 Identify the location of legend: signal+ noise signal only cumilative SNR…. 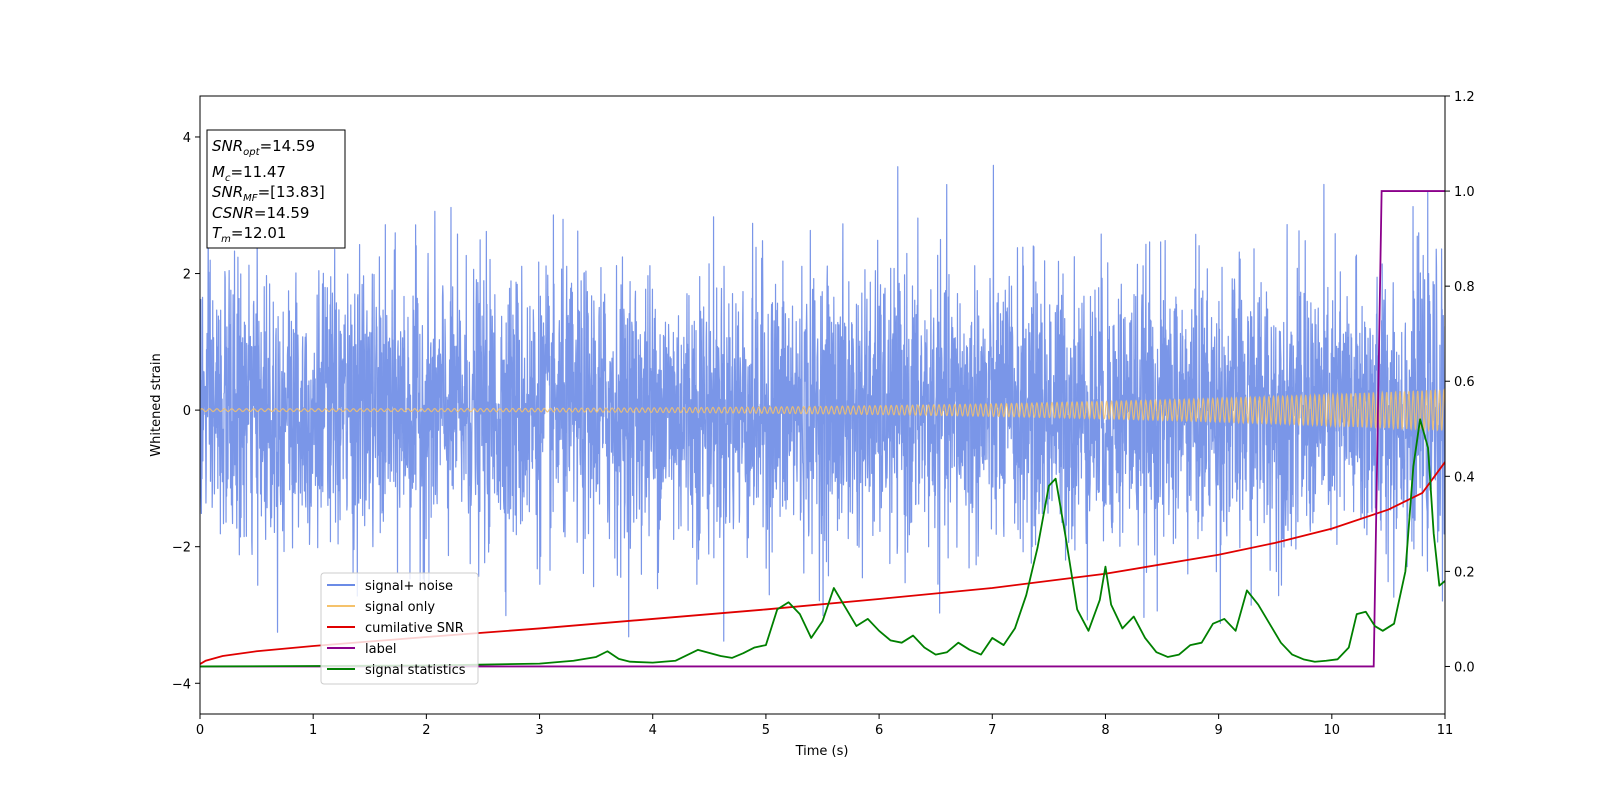
(399, 628).